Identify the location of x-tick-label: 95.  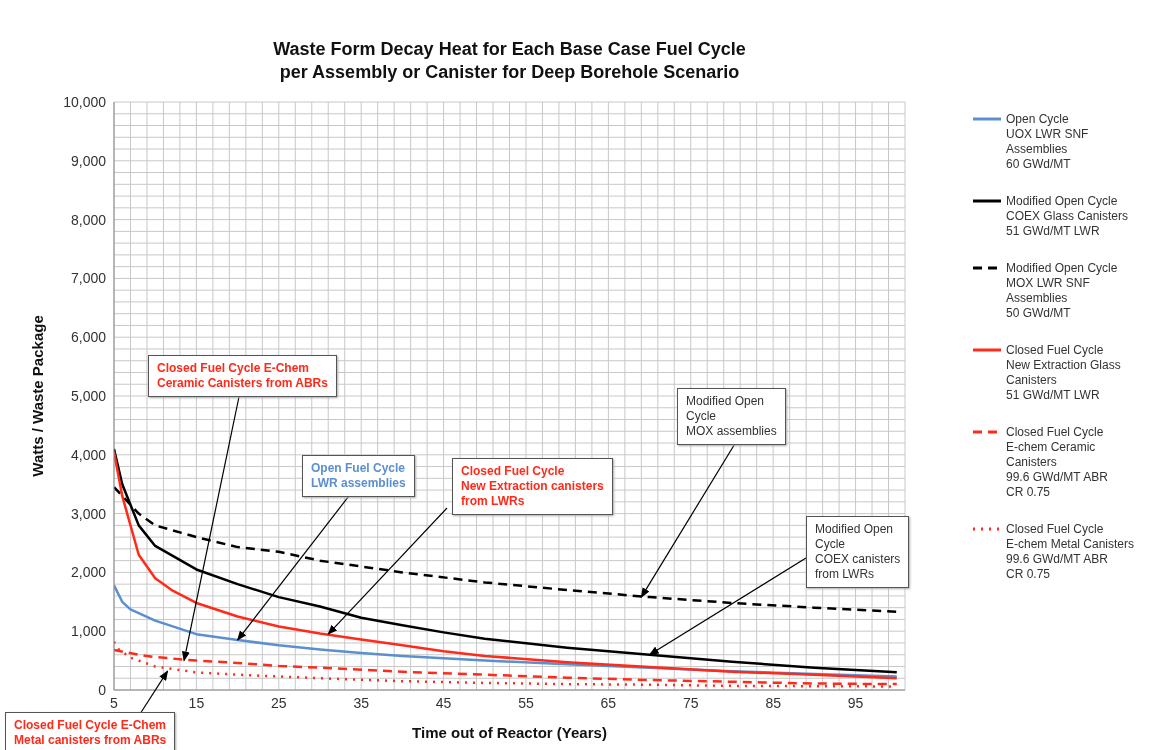
(855, 702).